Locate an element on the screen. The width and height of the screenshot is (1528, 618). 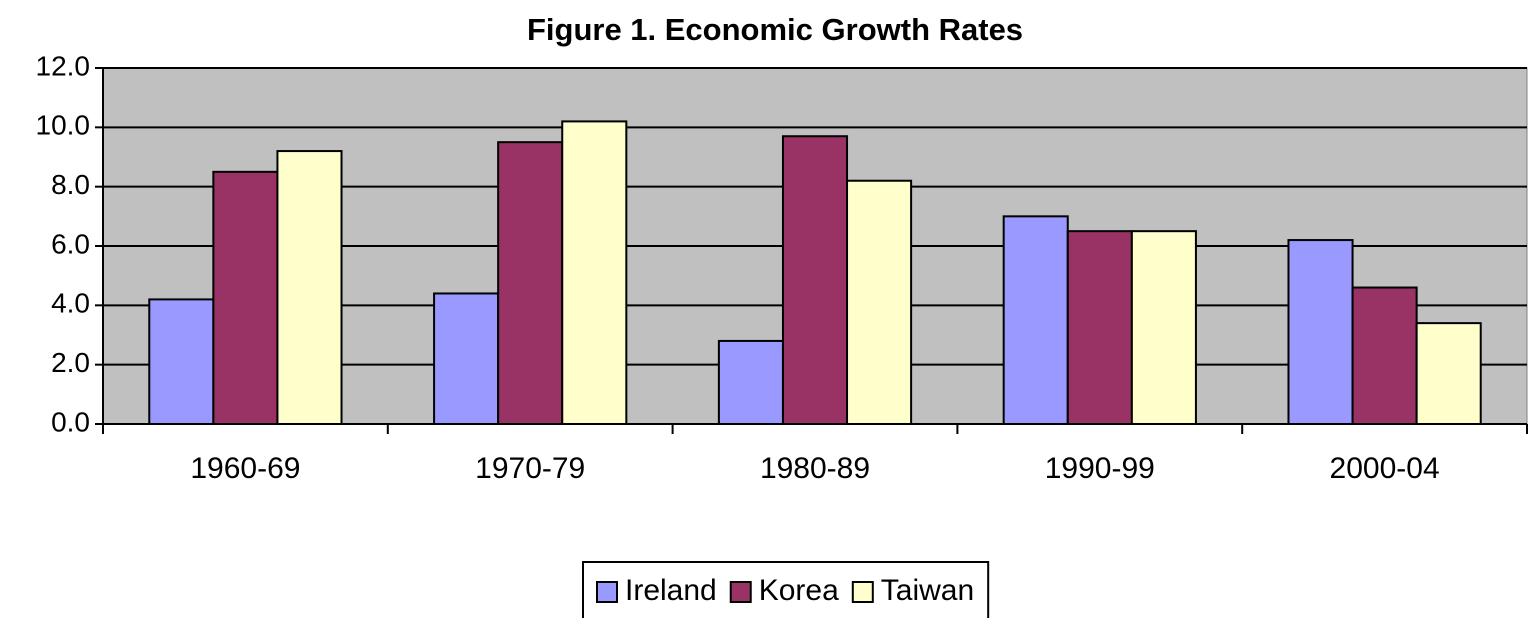
y-tick-label: 10.0 is located at coordinates (63, 125).